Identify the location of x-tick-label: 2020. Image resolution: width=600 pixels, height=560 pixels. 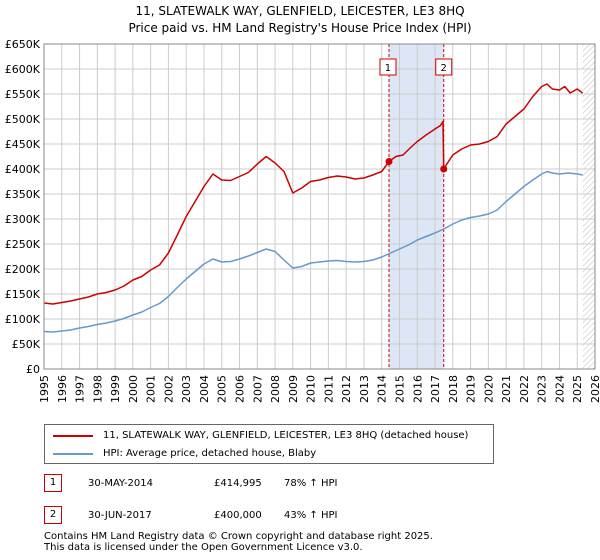
(488, 389).